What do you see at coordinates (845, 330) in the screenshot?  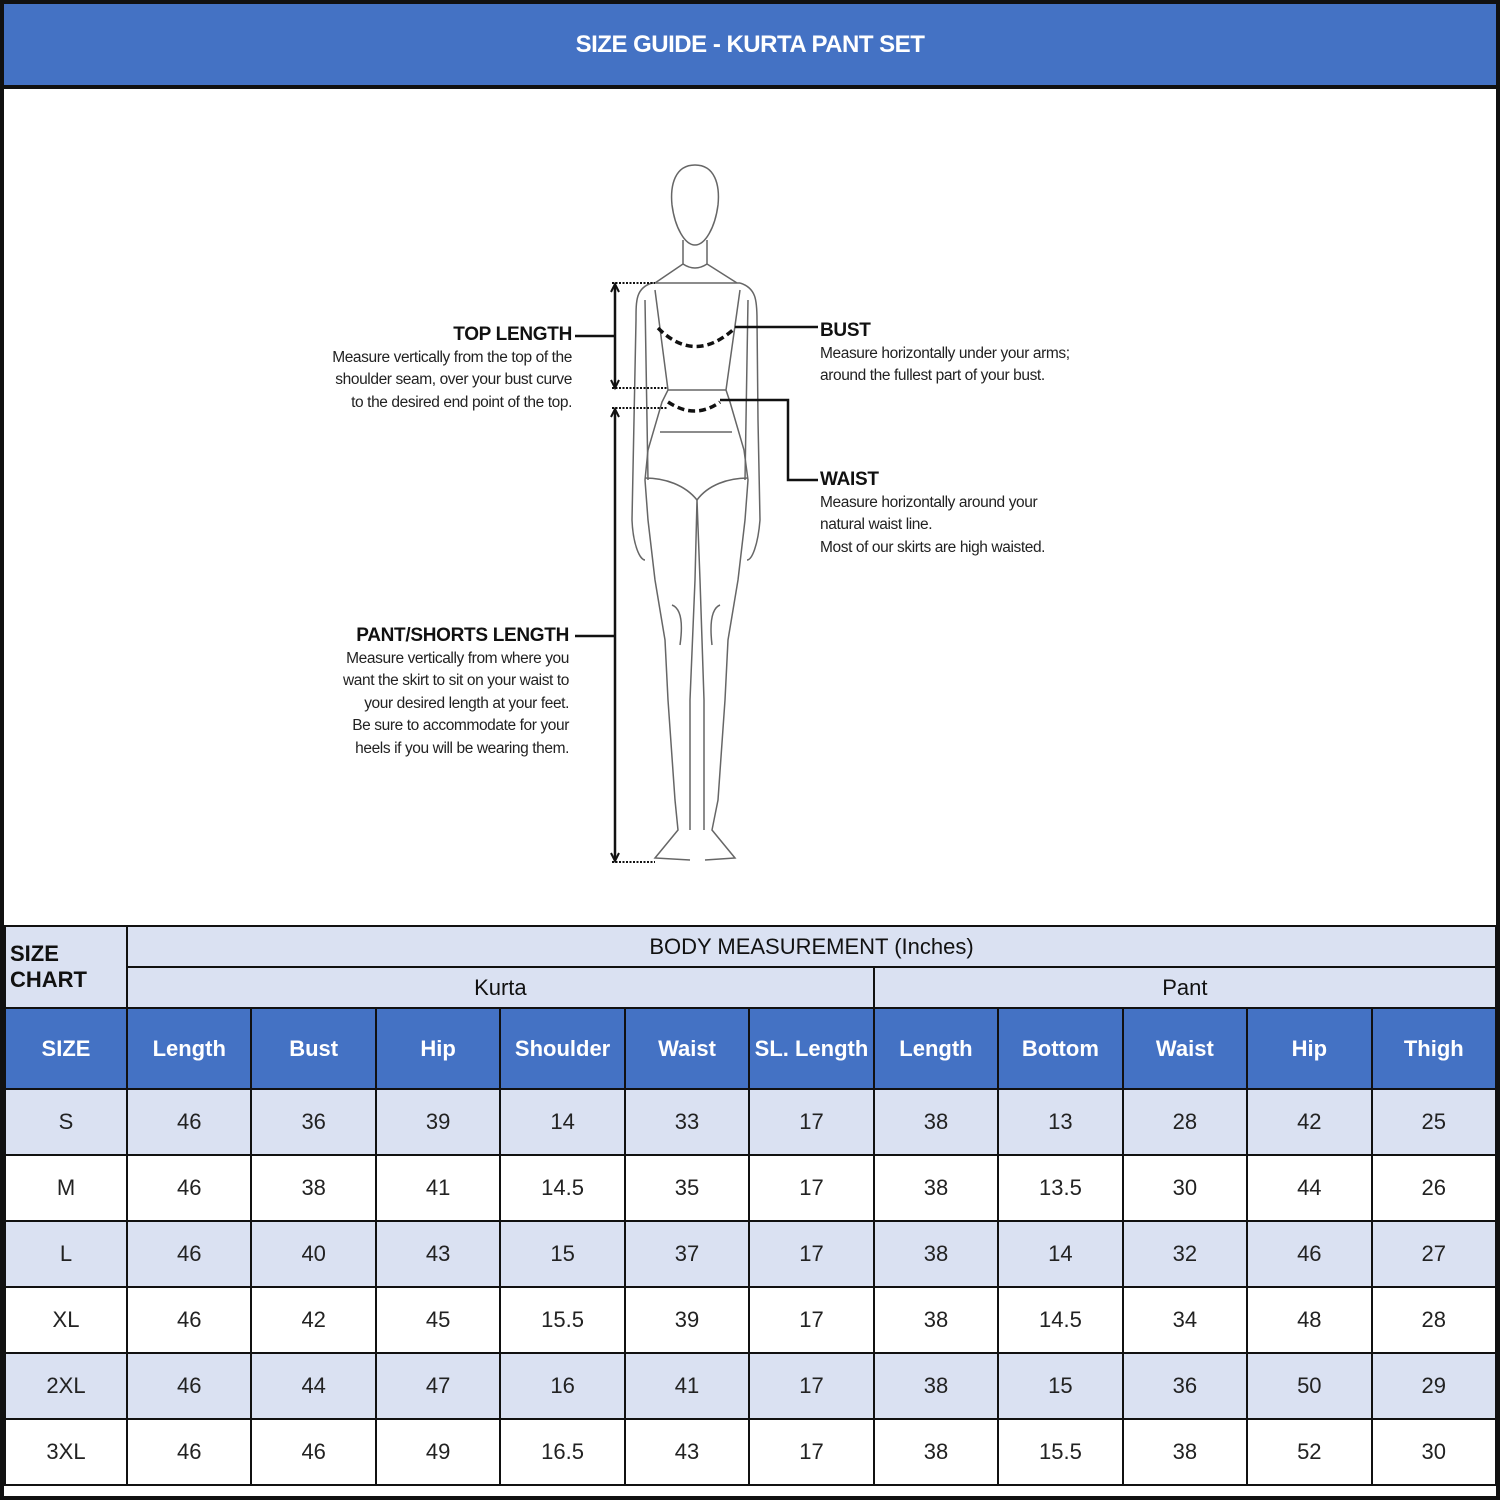 I see `bust-title: BUST` at bounding box center [845, 330].